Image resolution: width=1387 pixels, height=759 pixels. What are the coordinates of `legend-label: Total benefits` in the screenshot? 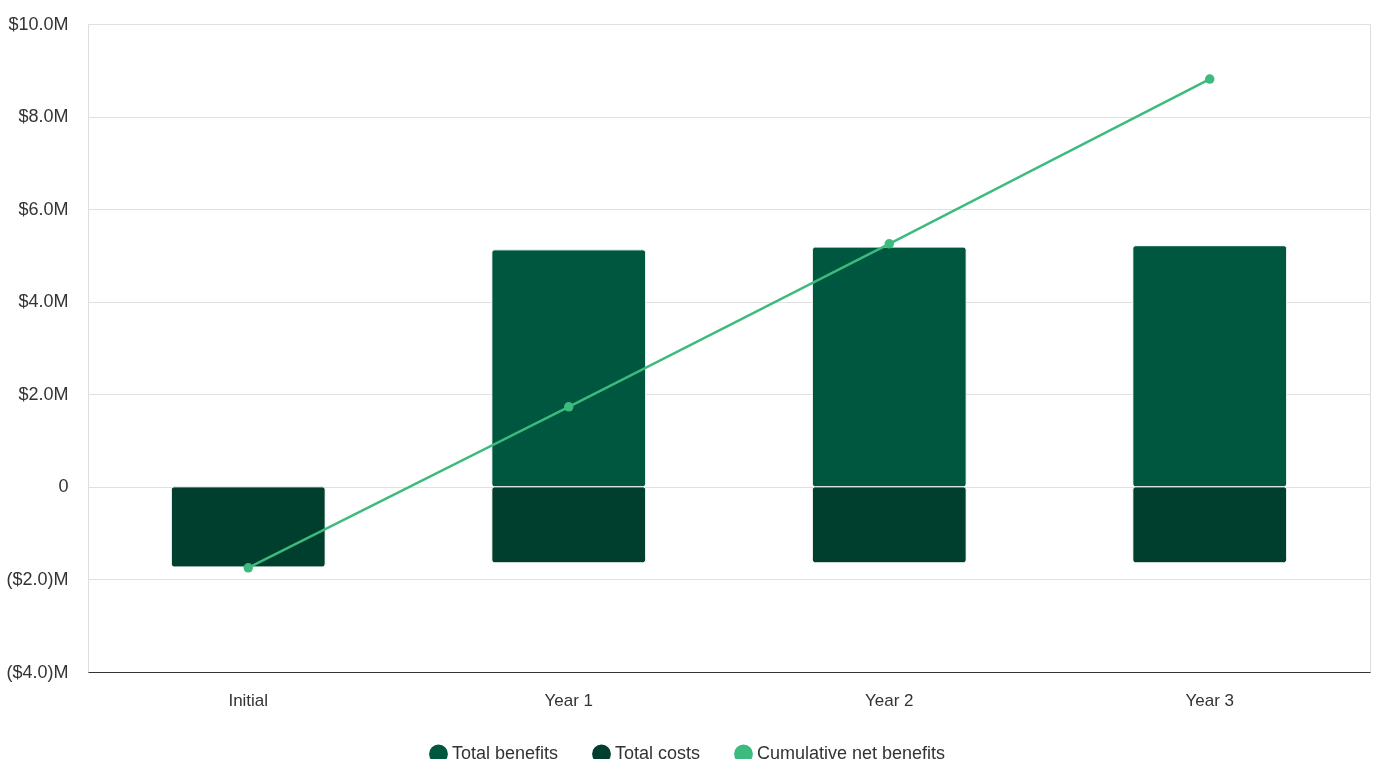 It's located at (505, 750).